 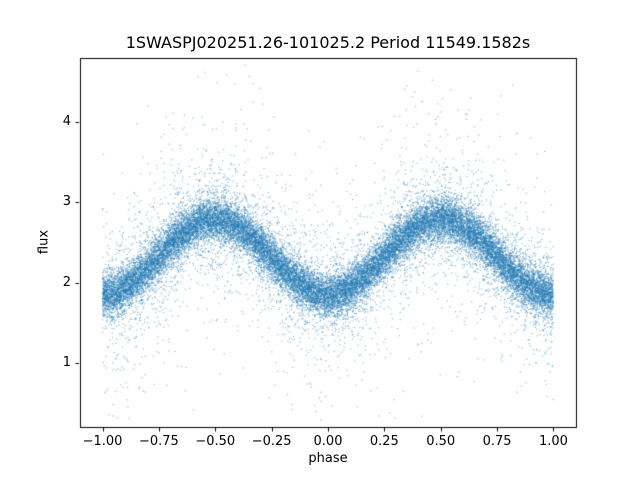 What do you see at coordinates (66, 282) in the screenshot?
I see `y-tick-label: 2` at bounding box center [66, 282].